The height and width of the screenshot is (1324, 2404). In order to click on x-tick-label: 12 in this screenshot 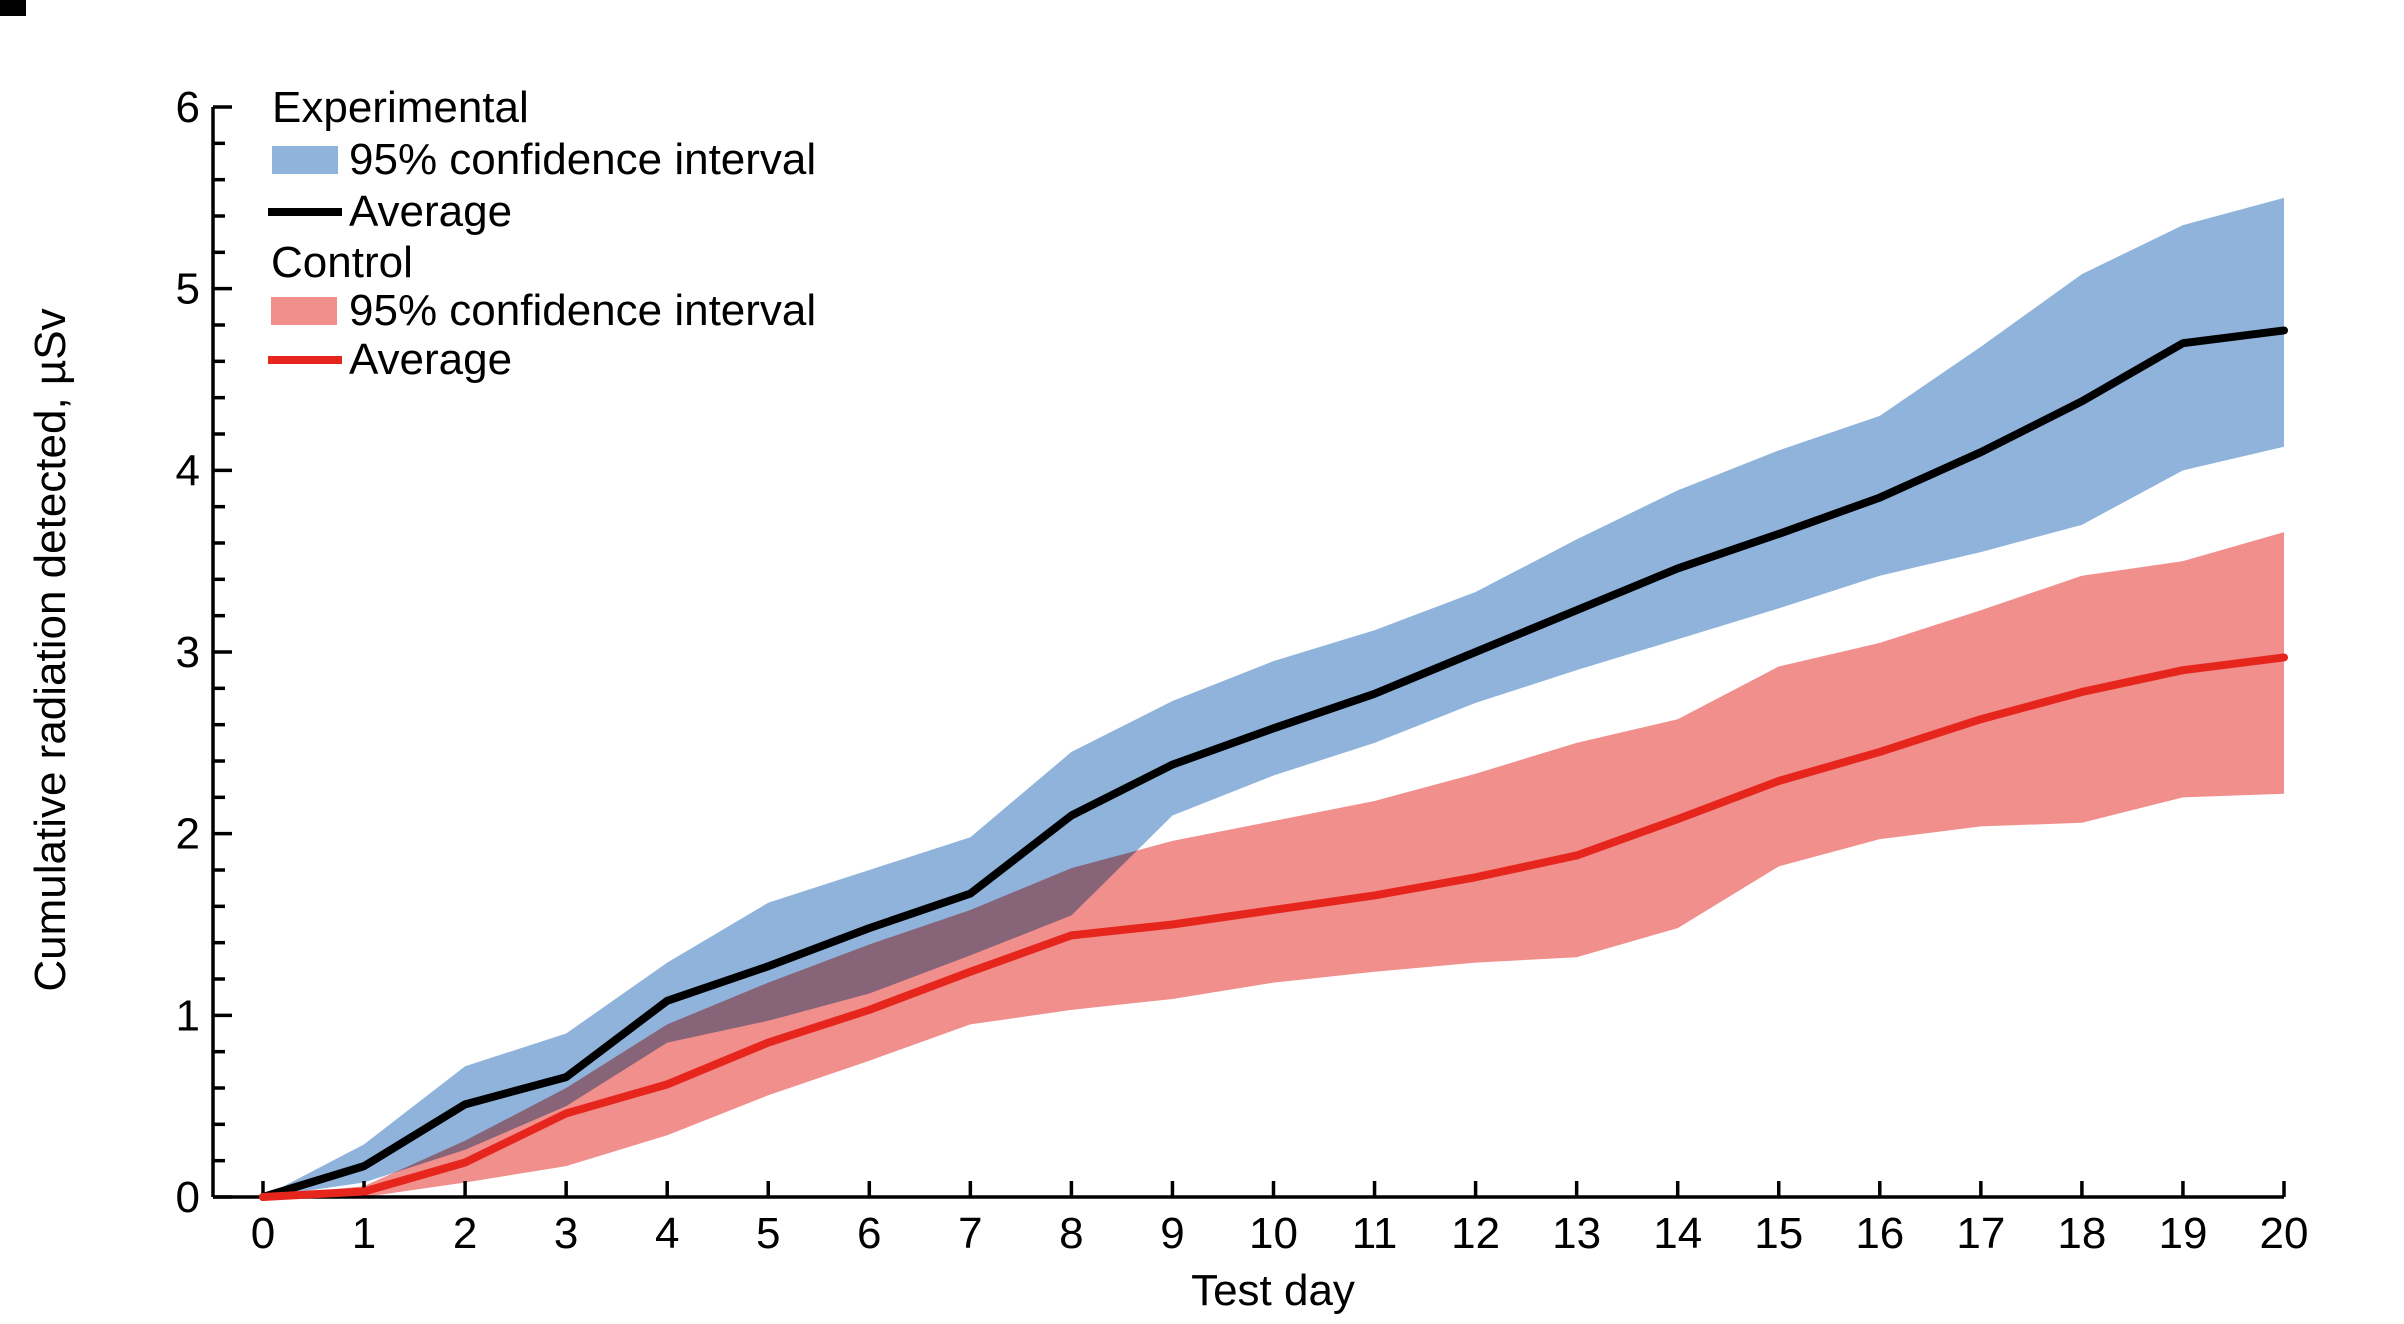, I will do `click(1475, 1233)`.